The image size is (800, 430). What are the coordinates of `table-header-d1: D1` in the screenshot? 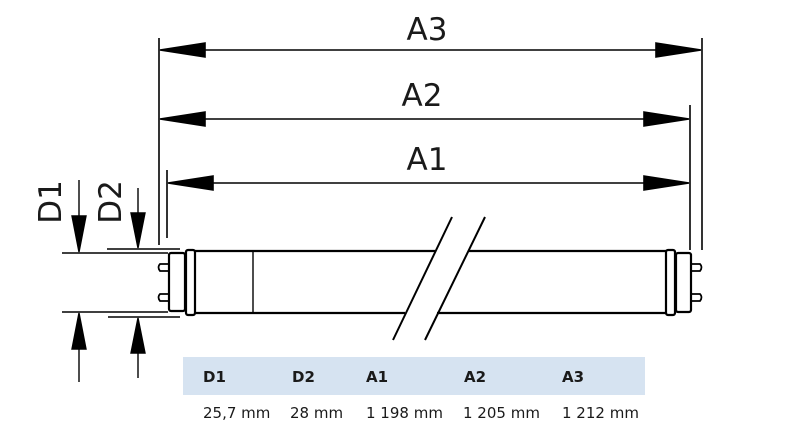 It's located at (214, 377).